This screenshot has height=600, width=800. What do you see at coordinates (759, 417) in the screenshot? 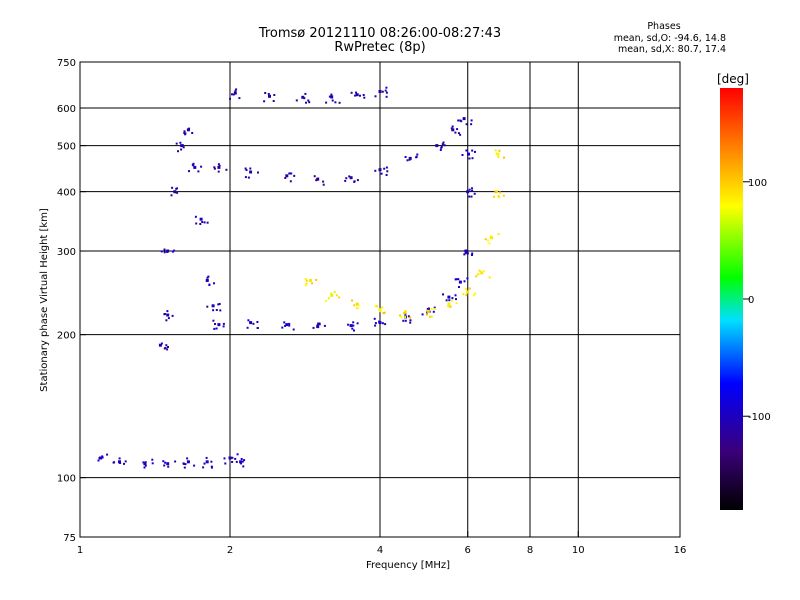
I see `colorbar-tick-label: -100` at bounding box center [759, 417].